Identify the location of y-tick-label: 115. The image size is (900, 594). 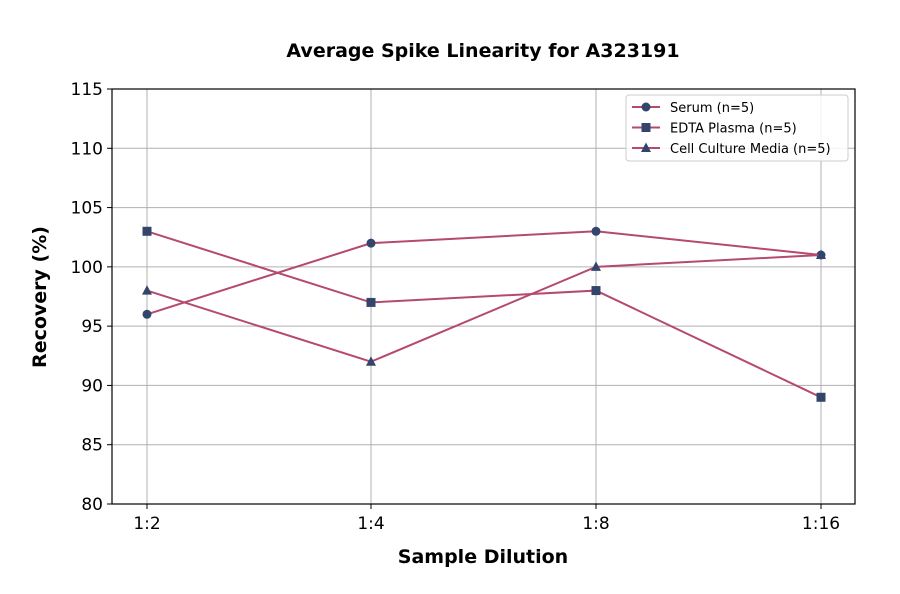
(87, 90).